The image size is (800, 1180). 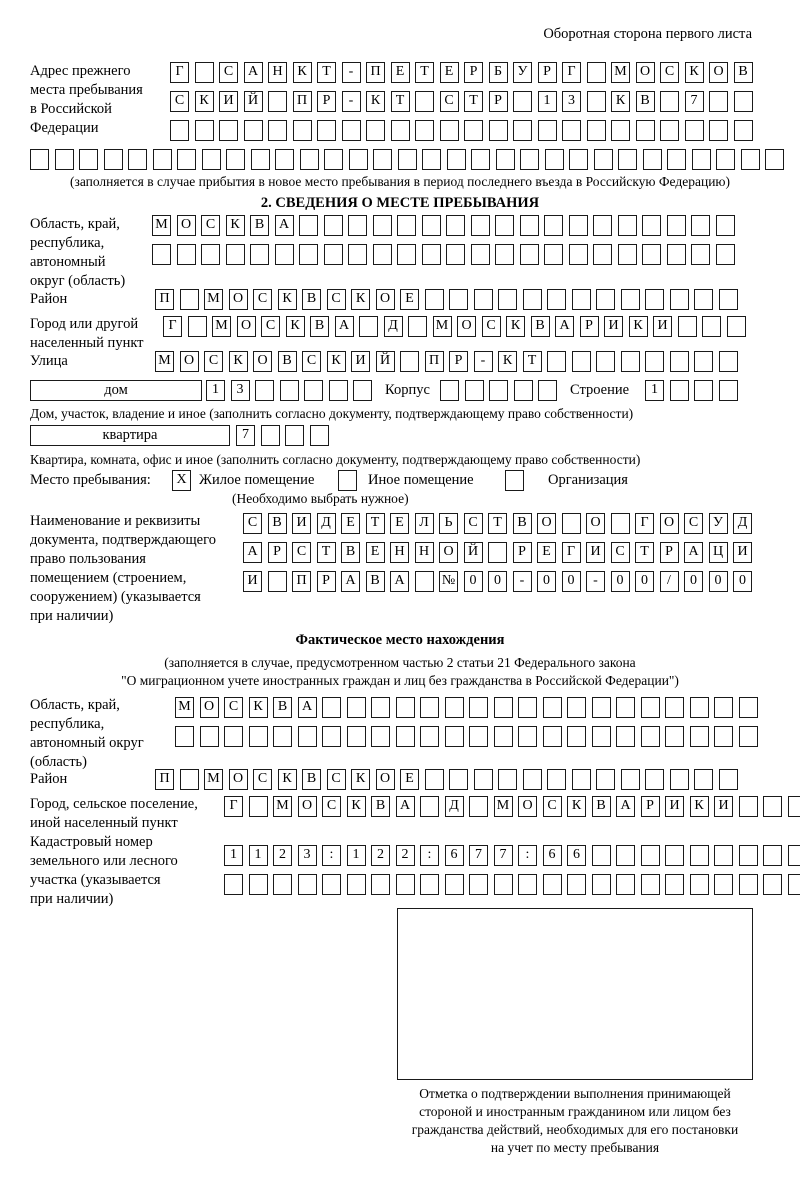 I want to click on char-cell: А, so click(x=344, y=326).